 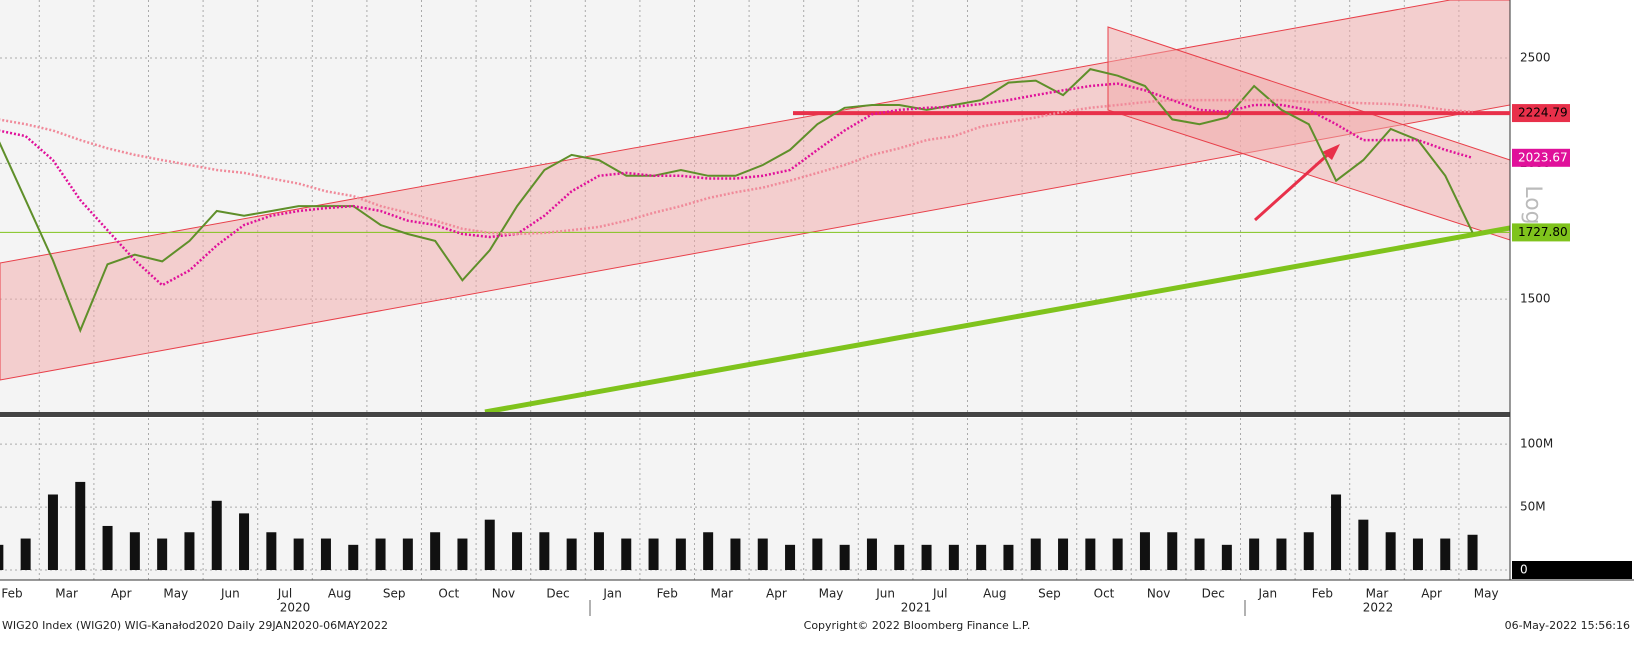 I want to click on value-marker-label: 2224.79, so click(x=1543, y=113).